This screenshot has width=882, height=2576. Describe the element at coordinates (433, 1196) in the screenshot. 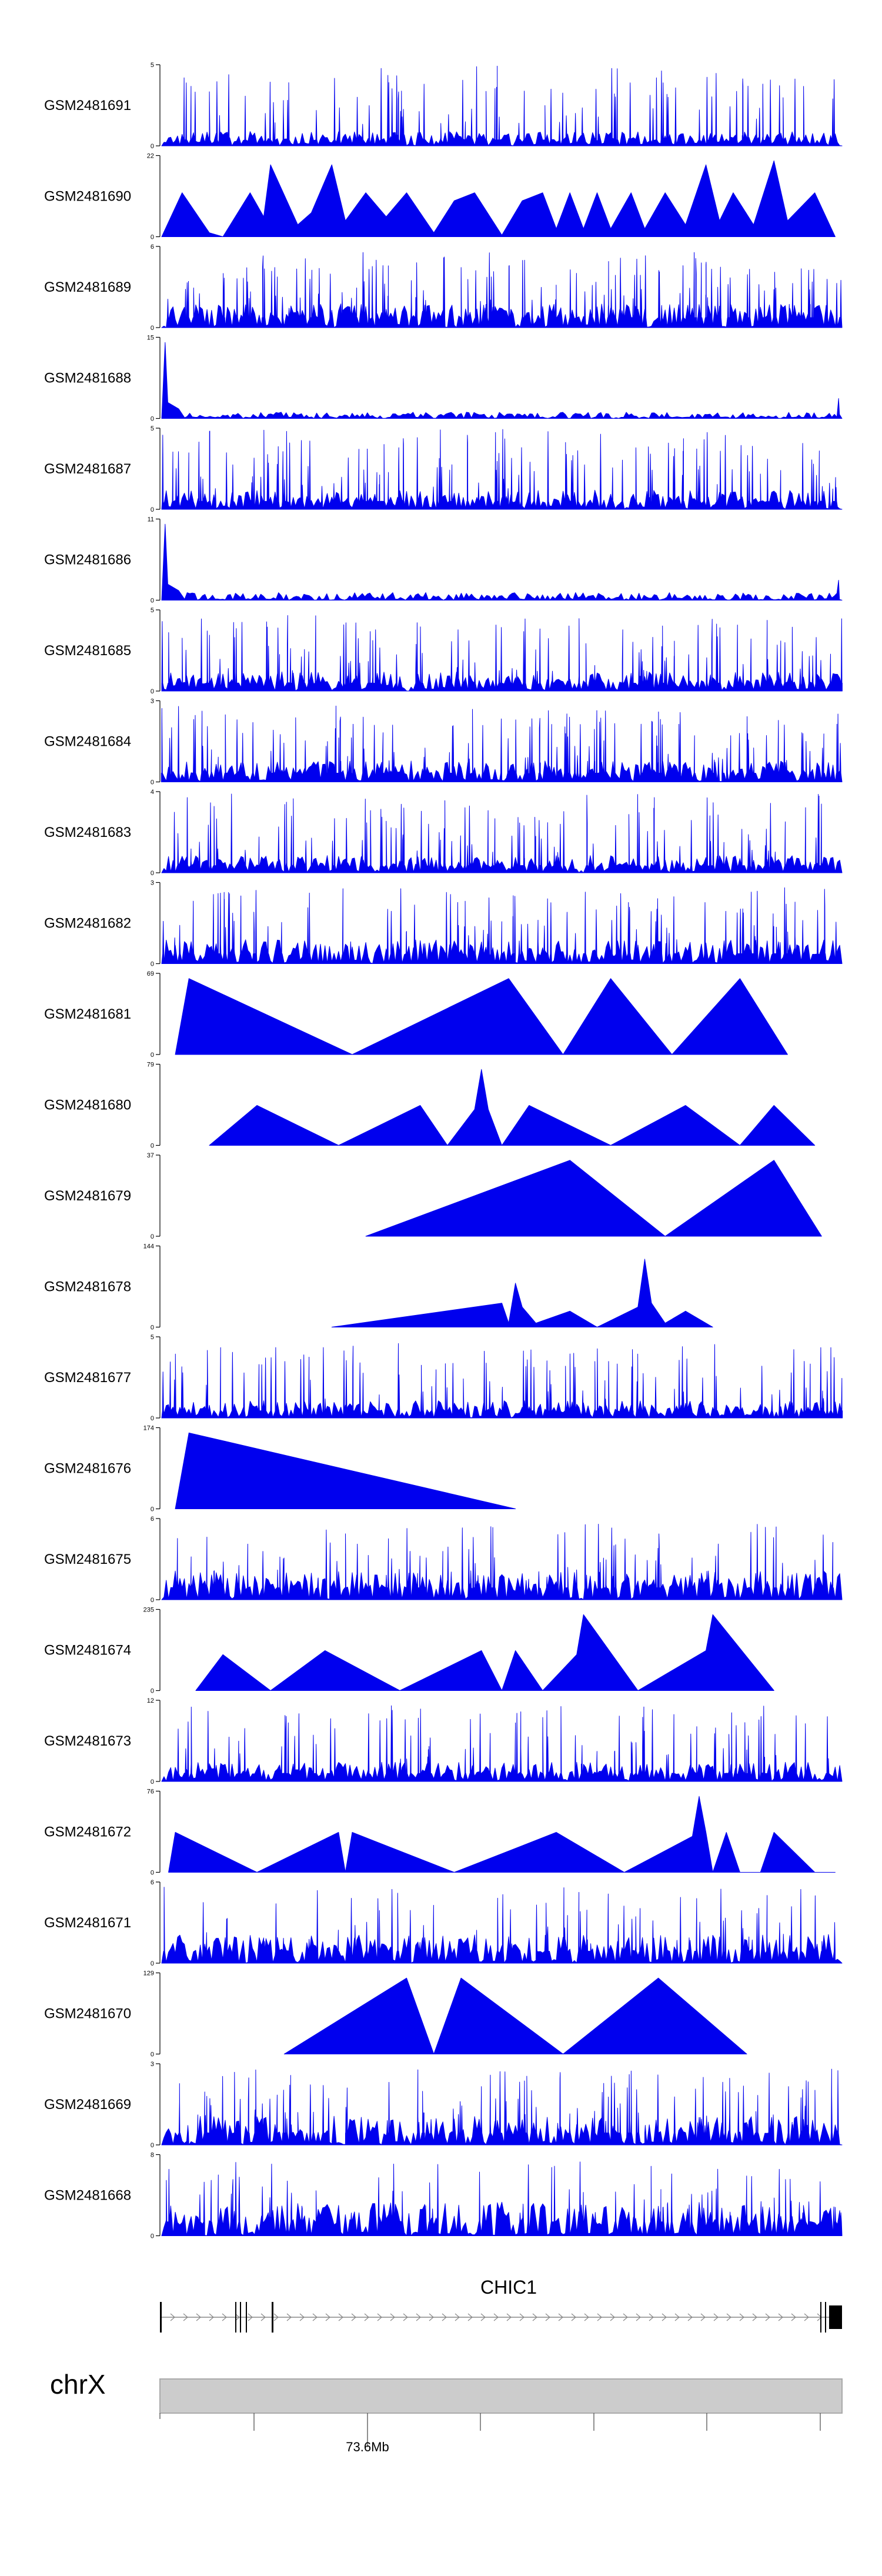

I see `track-GSM2481679: GSM2481679 37 0` at that location.